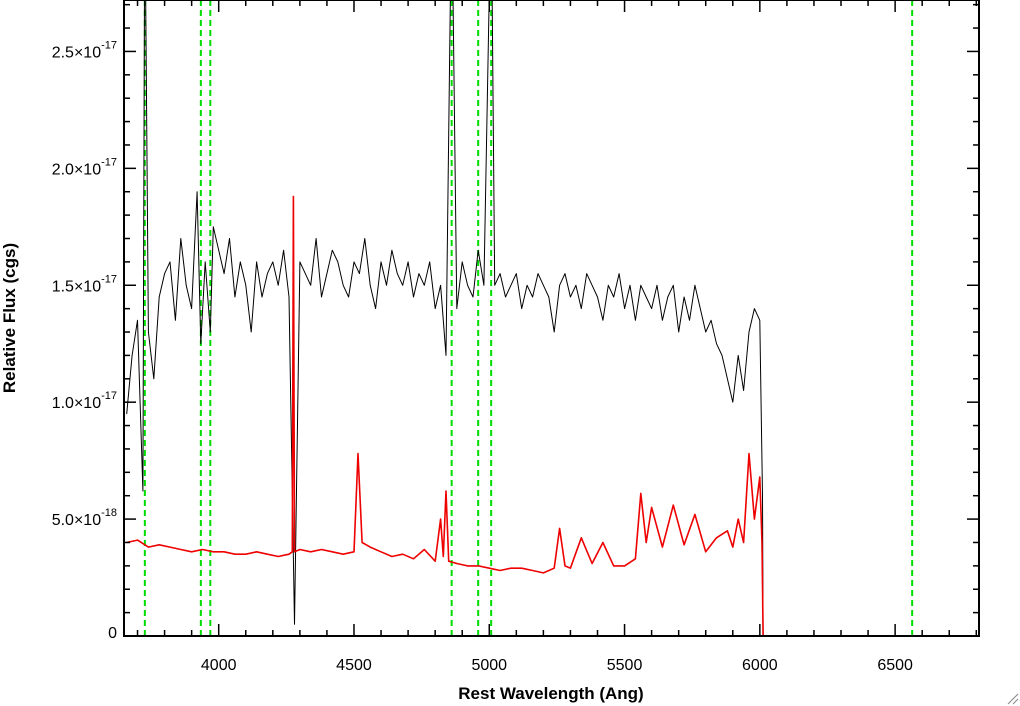 This screenshot has height=706, width=1020. Describe the element at coordinates (84, 401) in the screenshot. I see `y-tick-label: 1.0×10⁻¹⁷` at that location.